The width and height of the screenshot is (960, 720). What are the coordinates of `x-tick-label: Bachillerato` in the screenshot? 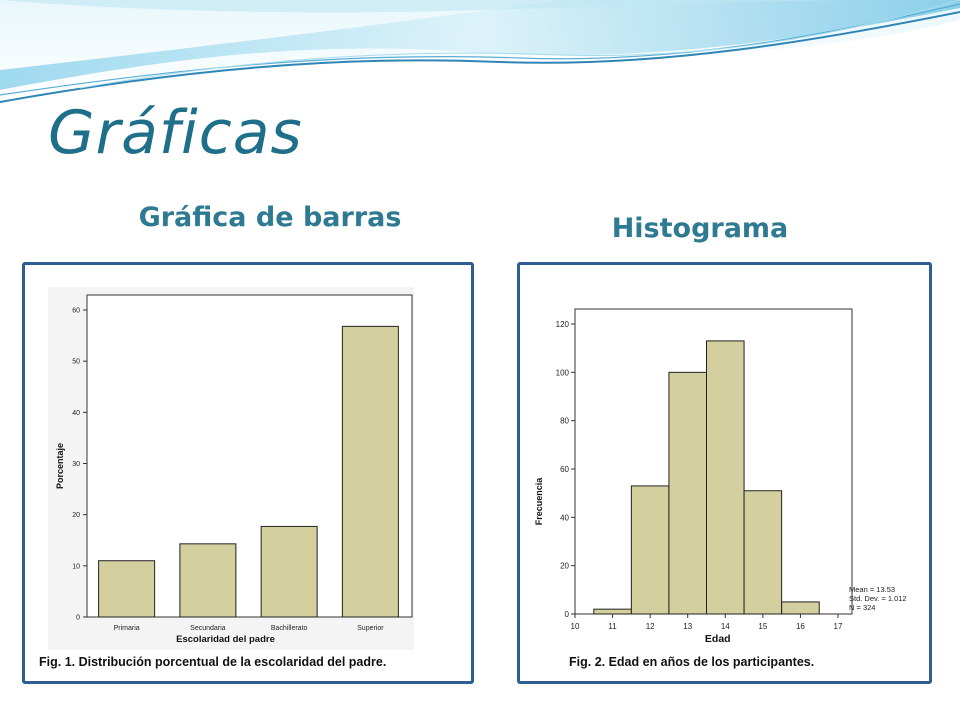 It's located at (289, 628).